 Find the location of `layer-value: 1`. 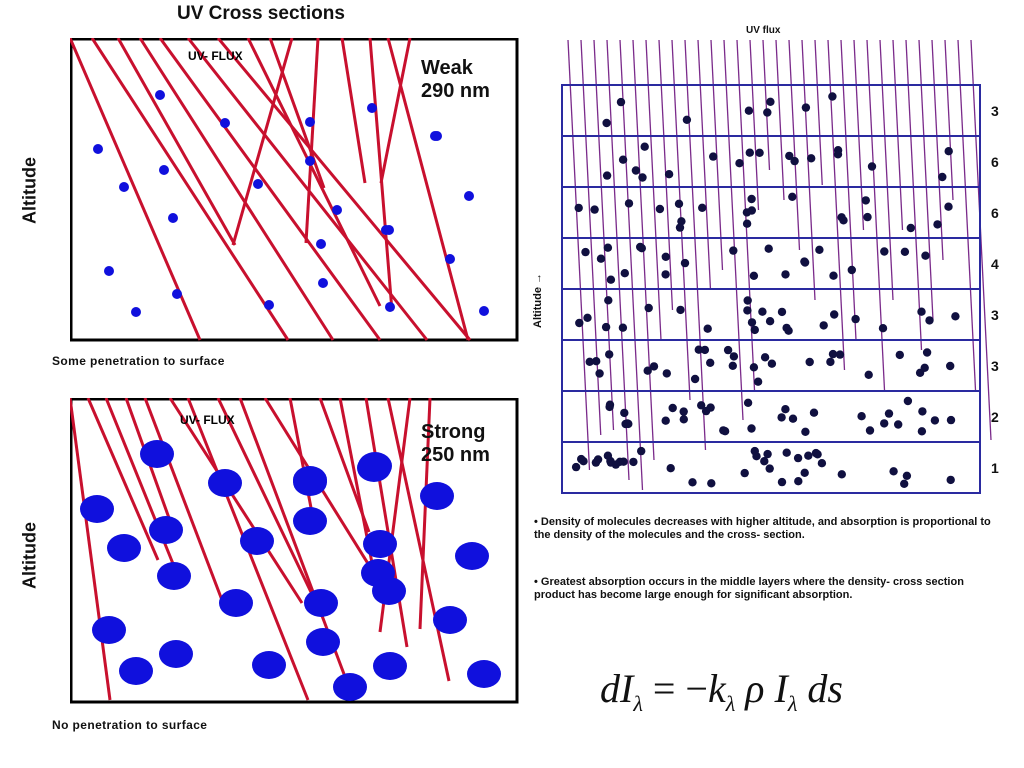

layer-value: 1 is located at coordinates (995, 468).